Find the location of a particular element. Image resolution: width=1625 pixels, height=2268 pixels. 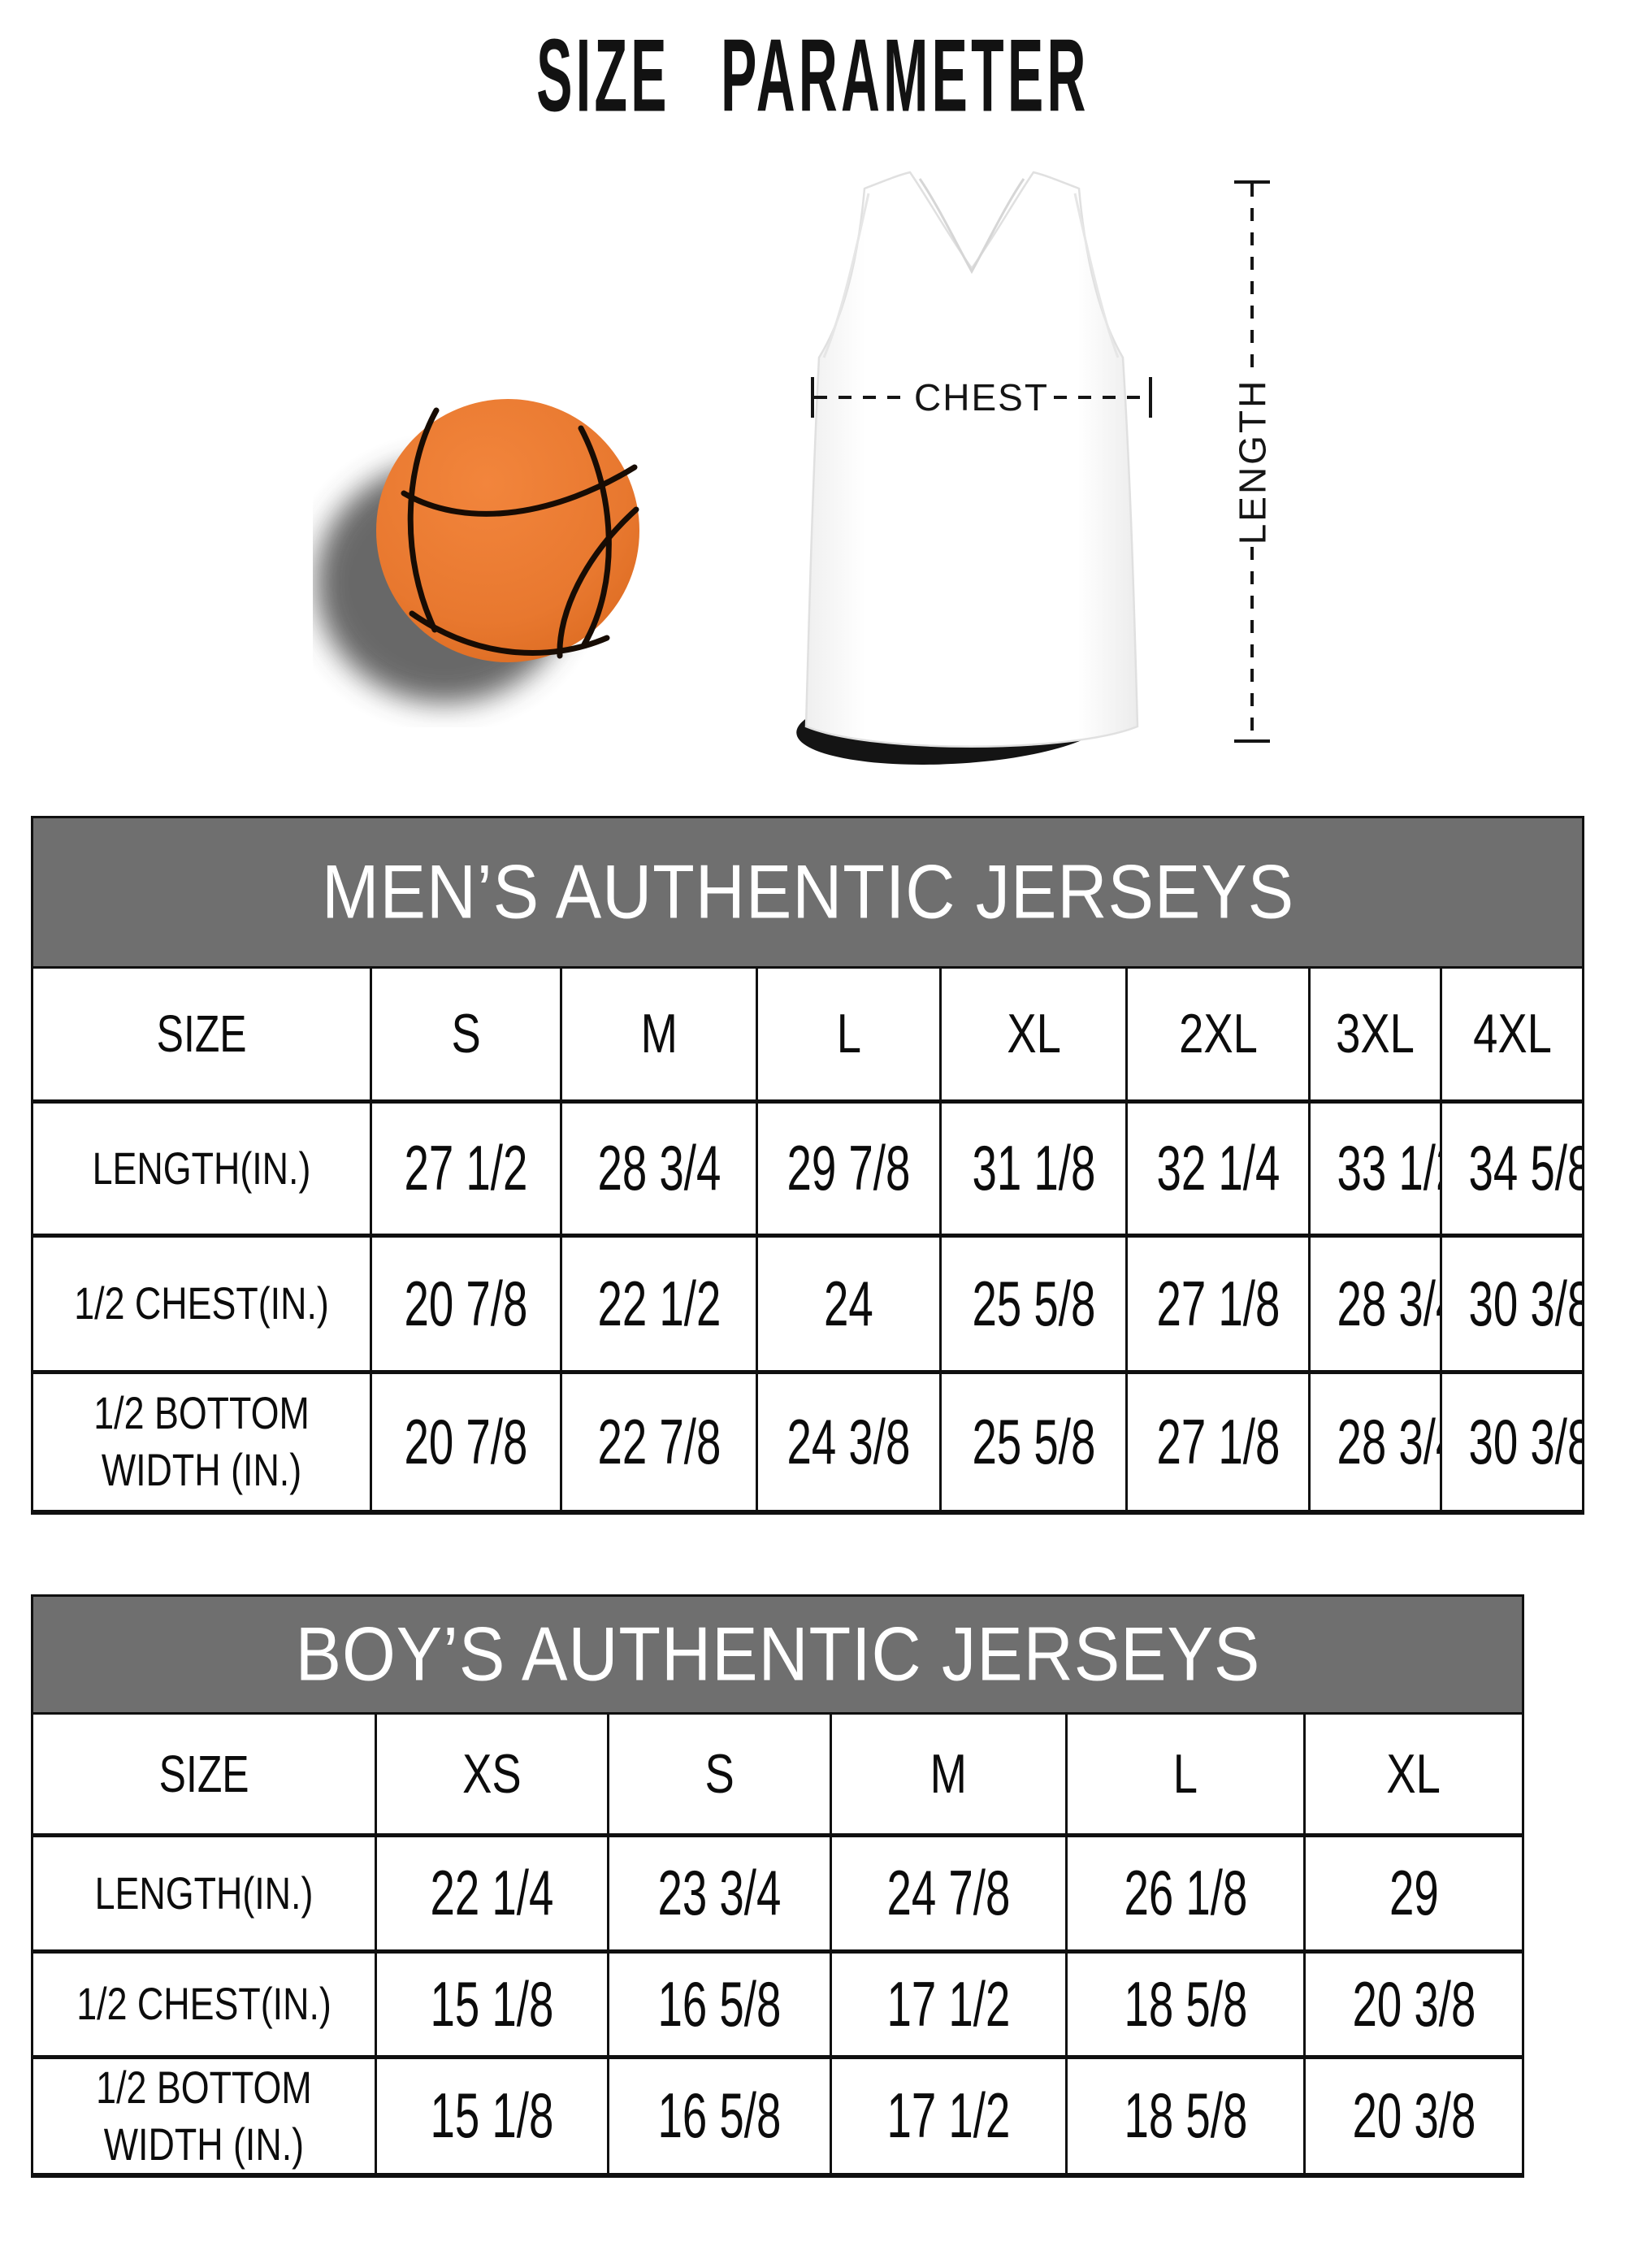

boys-size-m: M is located at coordinates (949, 1775).